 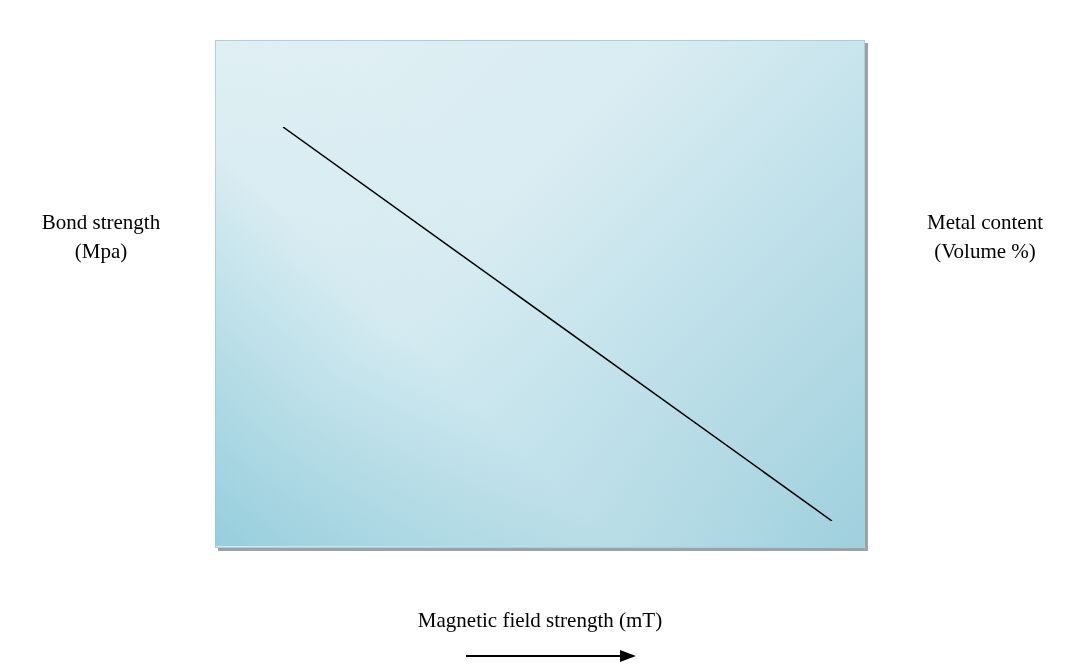 What do you see at coordinates (984, 237) in the screenshot?
I see `y2-axis-title: Metal content (Volume %)` at bounding box center [984, 237].